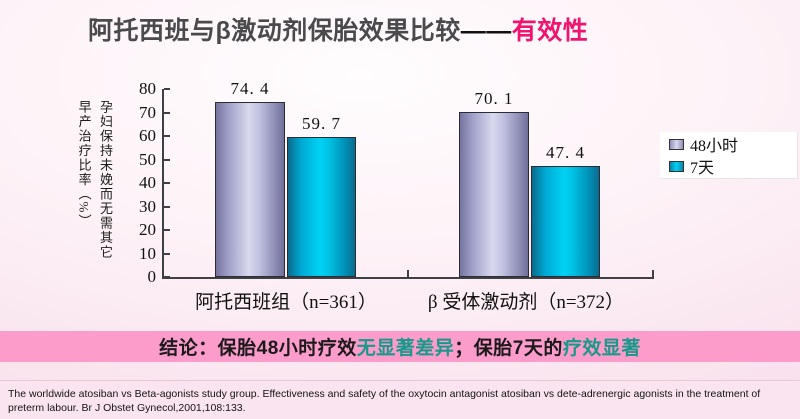  What do you see at coordinates (321, 206) in the screenshot?
I see `bar-7d-atosiban` at bounding box center [321, 206].